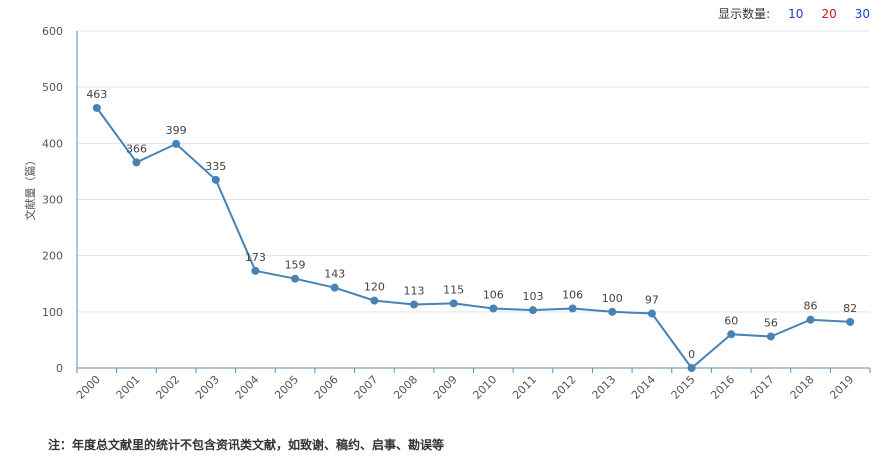 The height and width of the screenshot is (469, 886). Describe the element at coordinates (247, 387) in the screenshot. I see `x-tick-2004: 2004` at that location.